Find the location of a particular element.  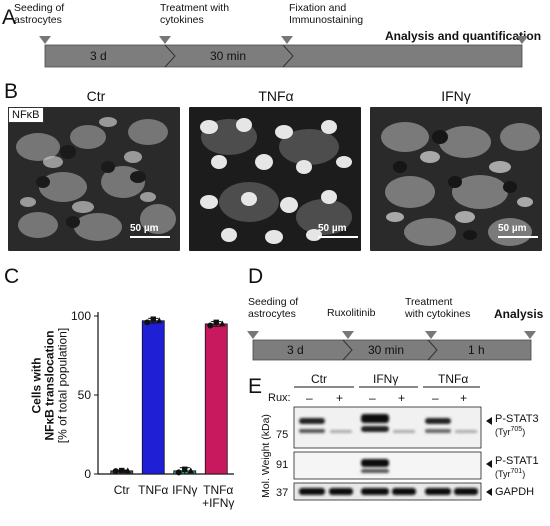

blot-group-ctr: Ctr is located at coordinates (319, 379).